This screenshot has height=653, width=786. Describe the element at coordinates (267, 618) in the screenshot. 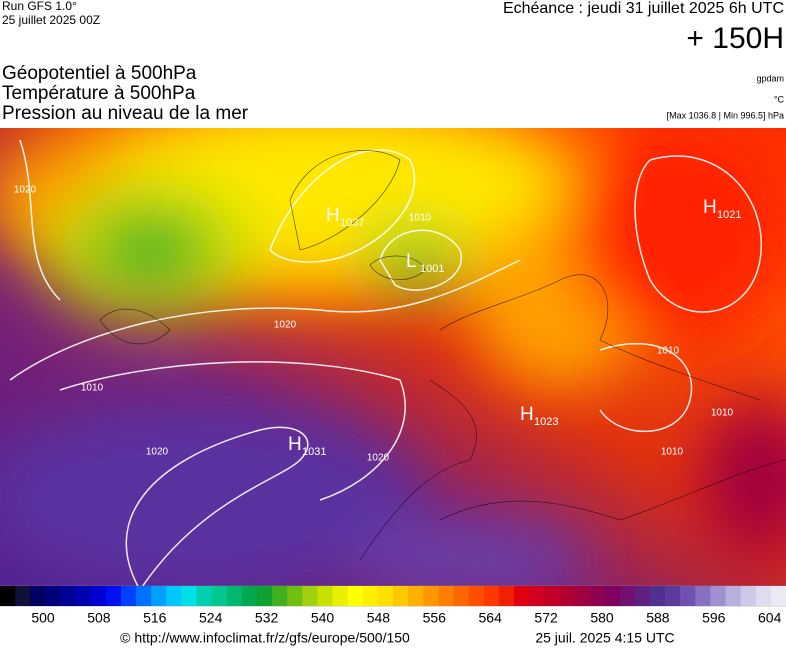

I see `colorbar-label: 532` at that location.